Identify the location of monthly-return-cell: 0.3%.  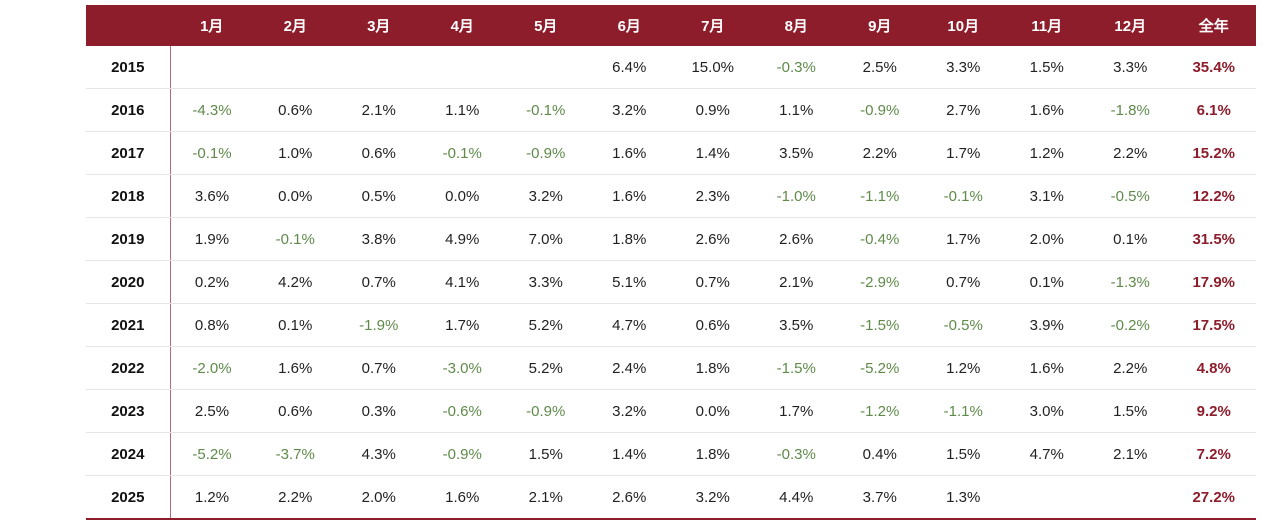
(379, 411).